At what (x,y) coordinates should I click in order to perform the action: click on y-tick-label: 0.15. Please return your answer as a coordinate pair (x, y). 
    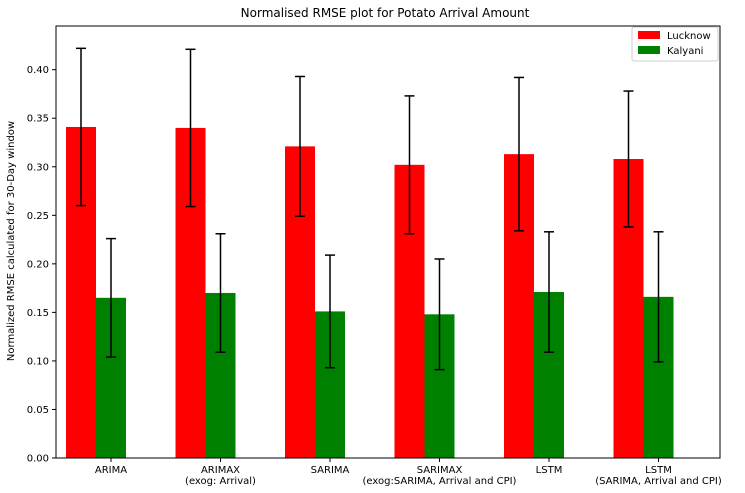
    Looking at the image, I should click on (38, 313).